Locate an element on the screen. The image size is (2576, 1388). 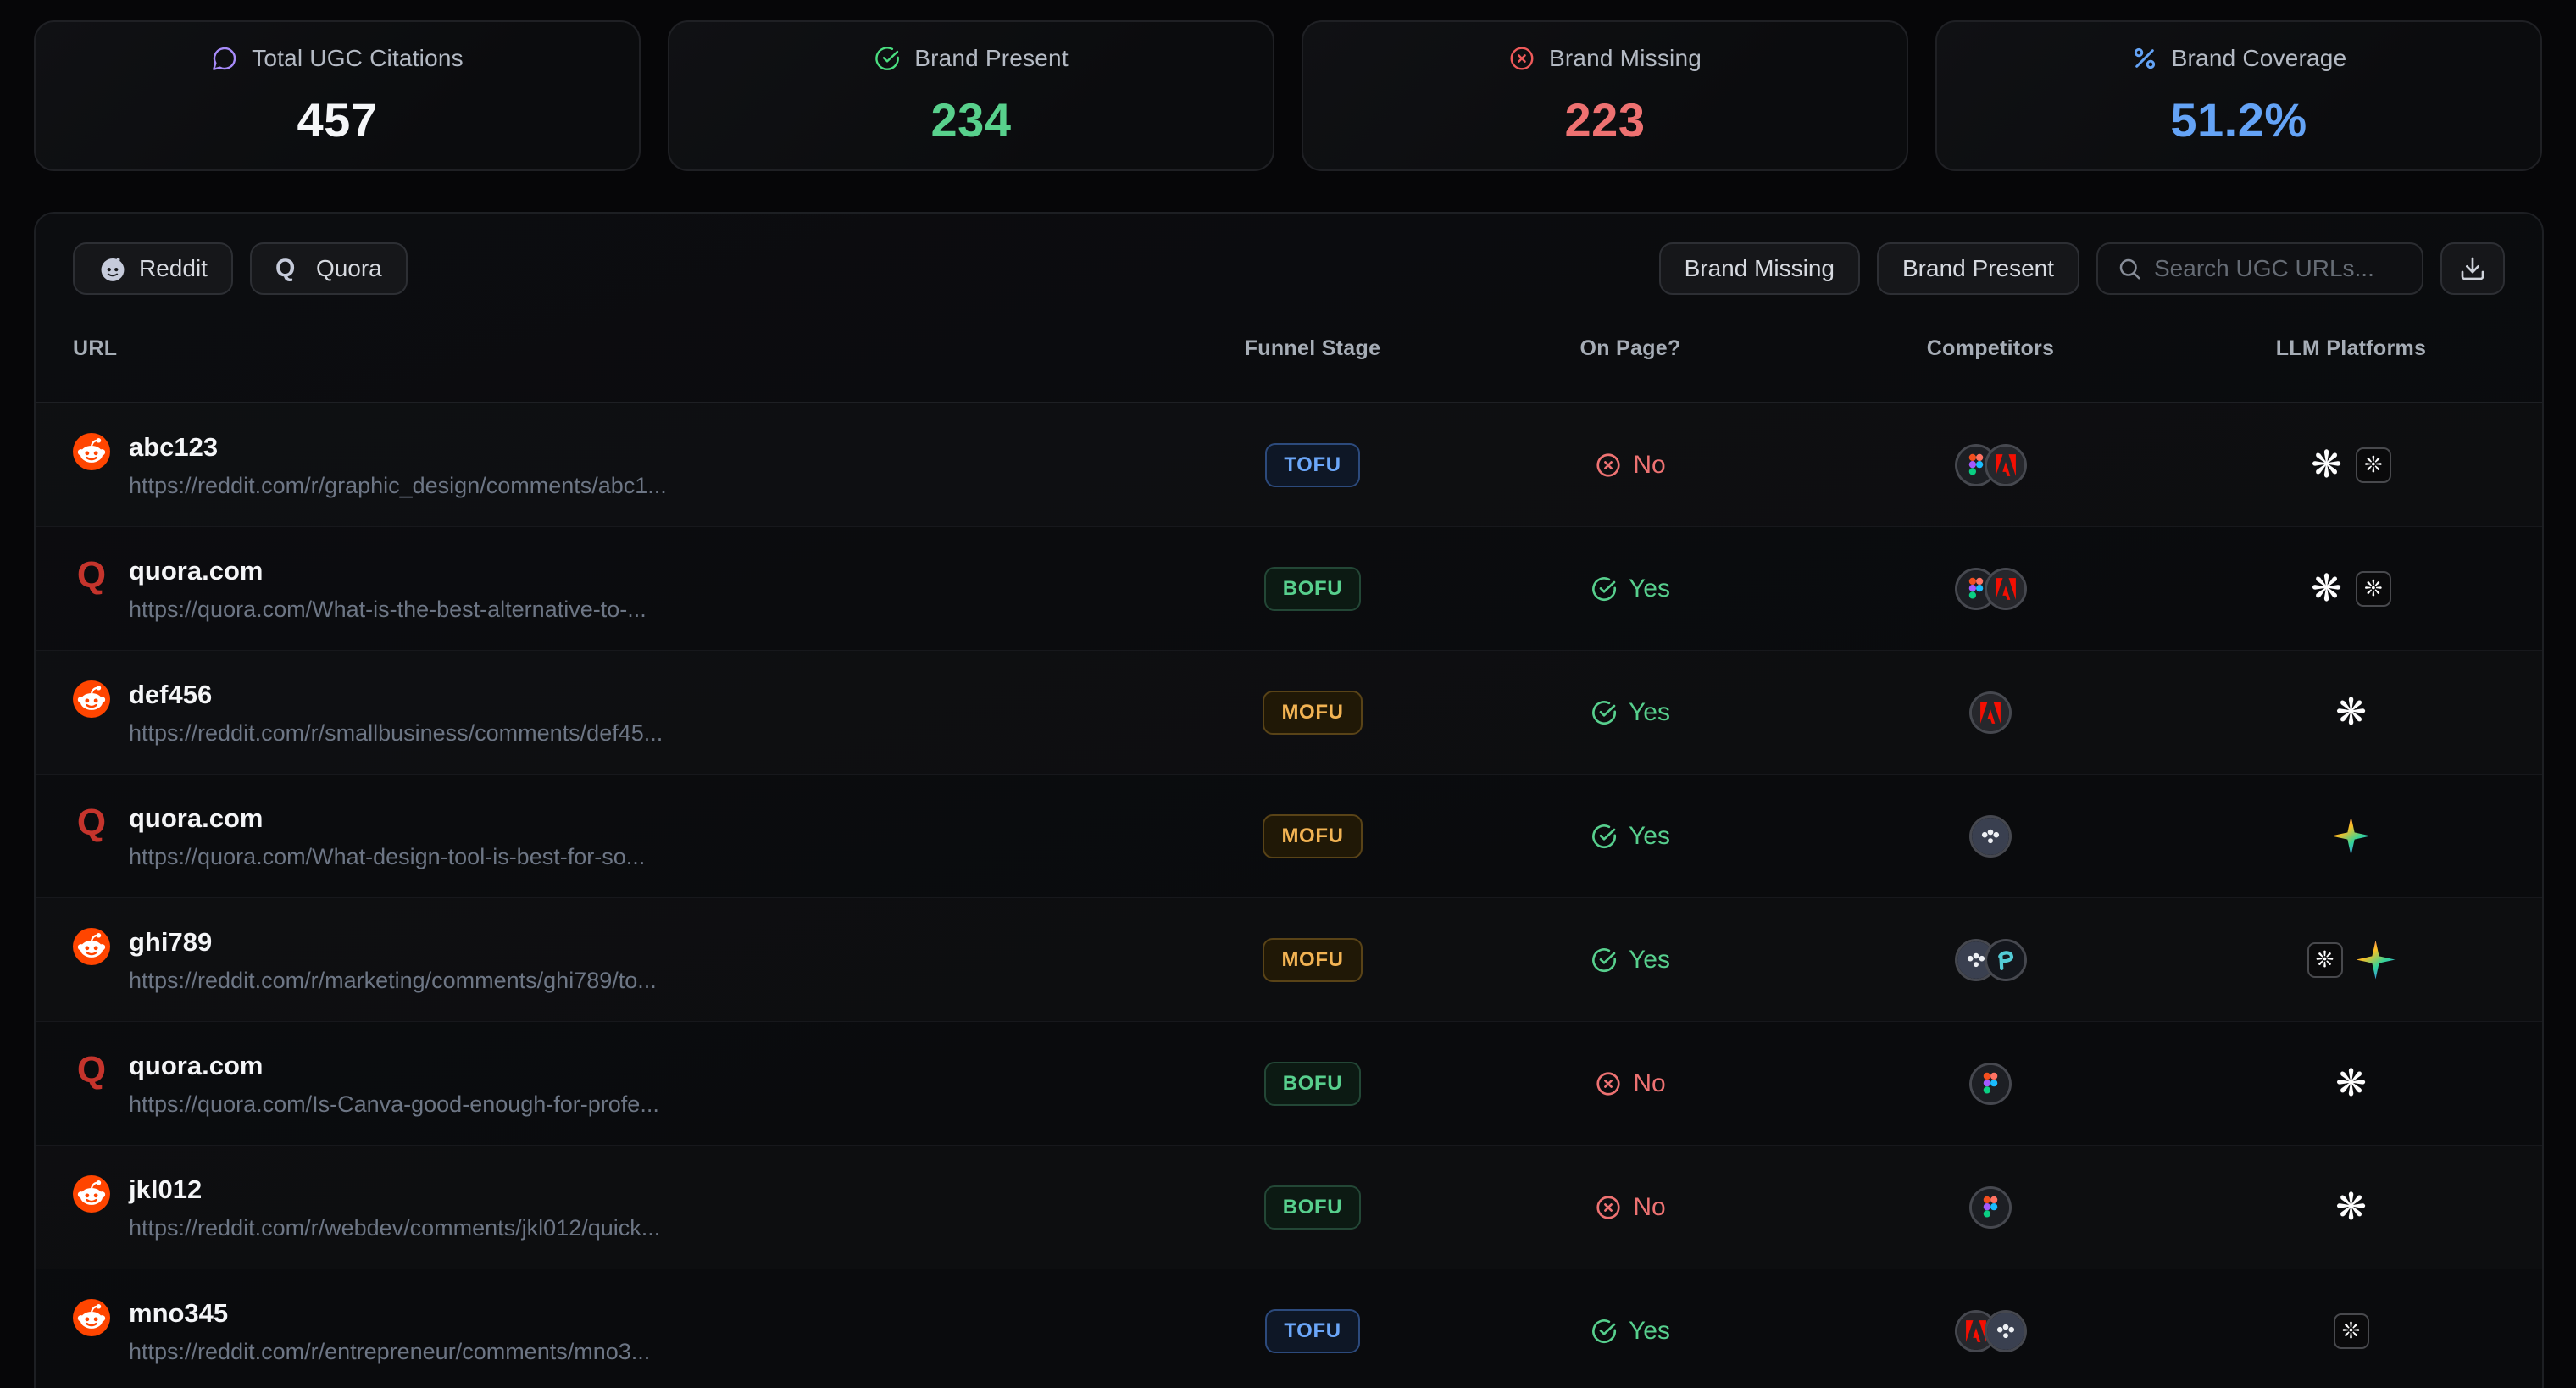
filter-reddit-button: Reddit is located at coordinates (153, 268).